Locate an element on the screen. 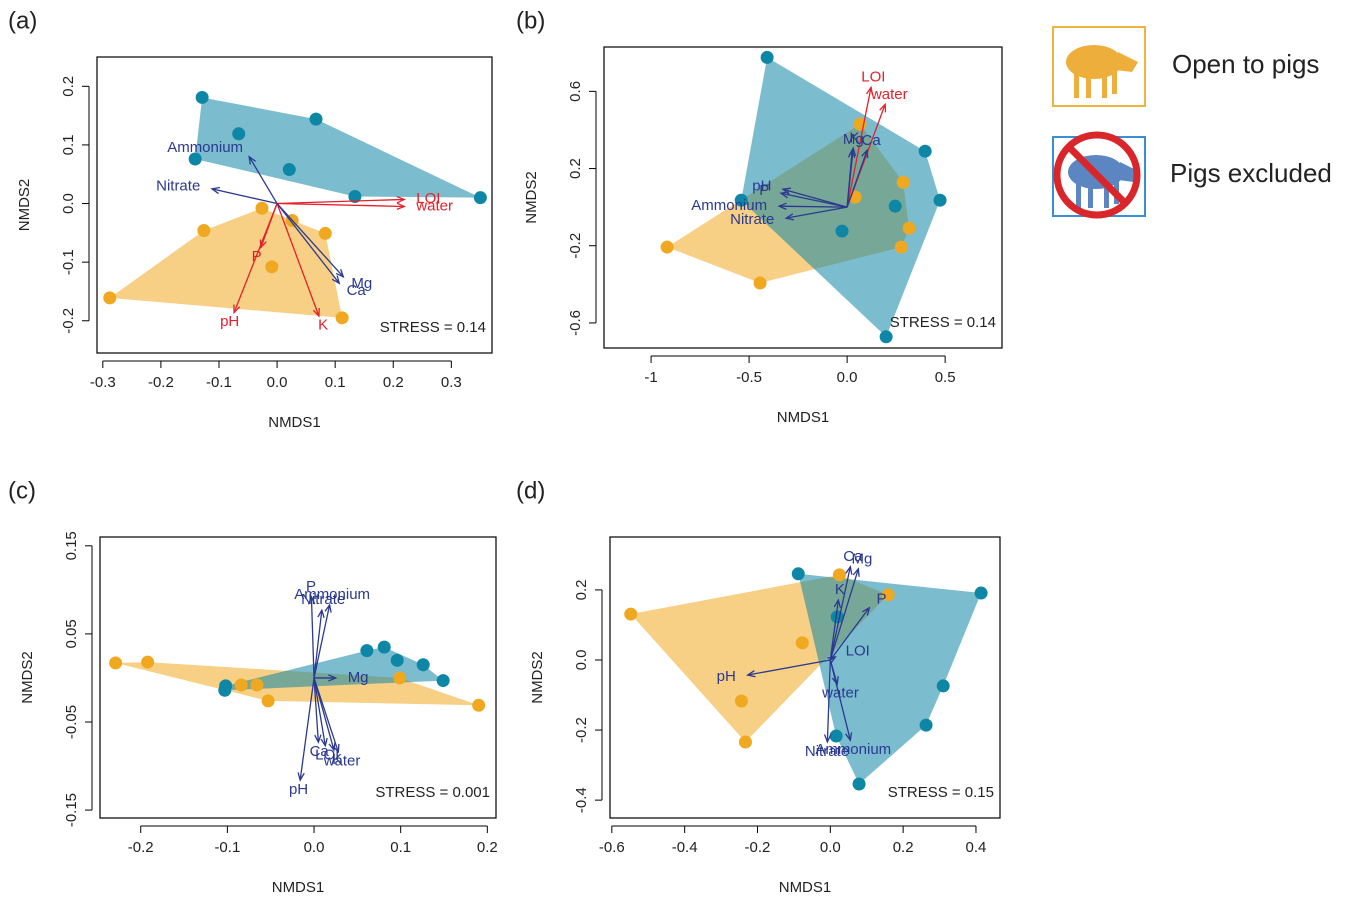 Image resolution: width=1368 pixels, height=907 pixels. x-tick-label: 0.4 is located at coordinates (976, 847).